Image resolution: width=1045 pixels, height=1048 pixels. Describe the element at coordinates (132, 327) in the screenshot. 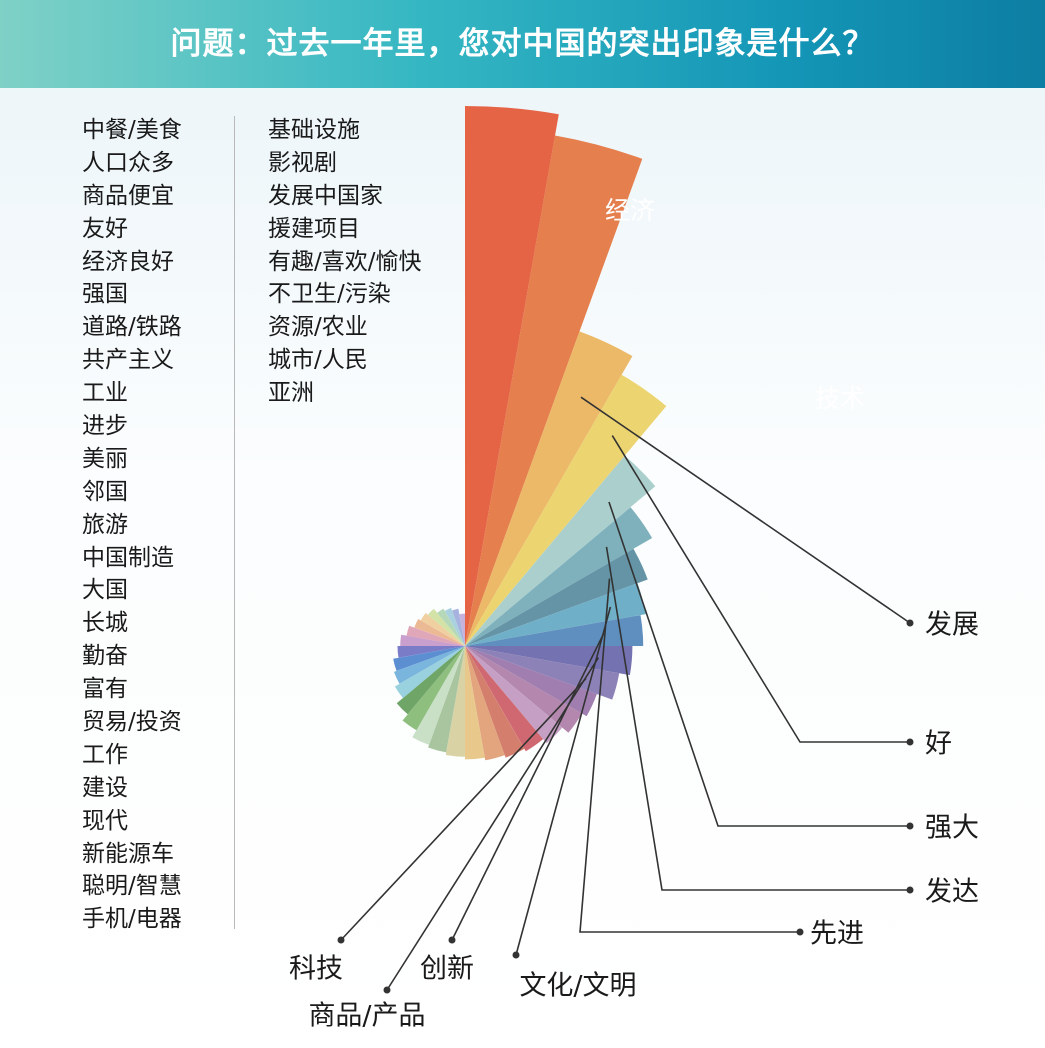

I see `category-item: 道路/铁路` at that location.